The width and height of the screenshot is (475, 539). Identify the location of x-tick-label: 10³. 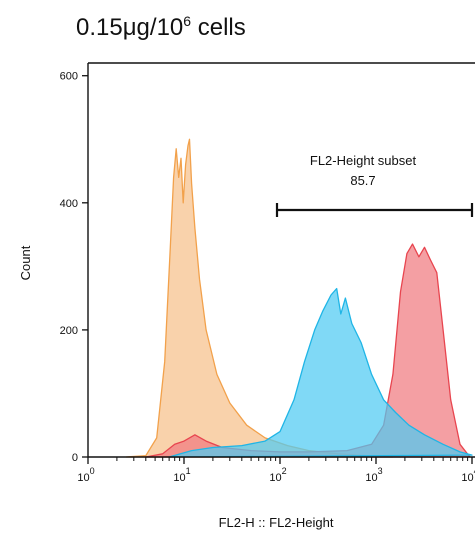
(373, 475).